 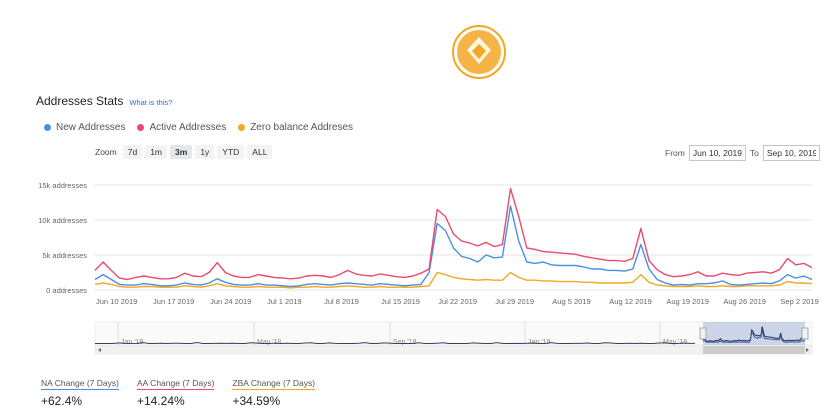 I want to click on x-tick-label: Aug 19 2019, so click(x=687, y=301).